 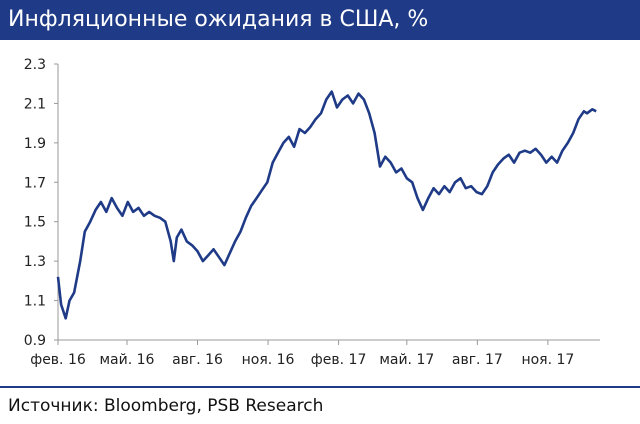 What do you see at coordinates (35, 302) in the screenshot?
I see `y-tick-label: 1.1` at bounding box center [35, 302].